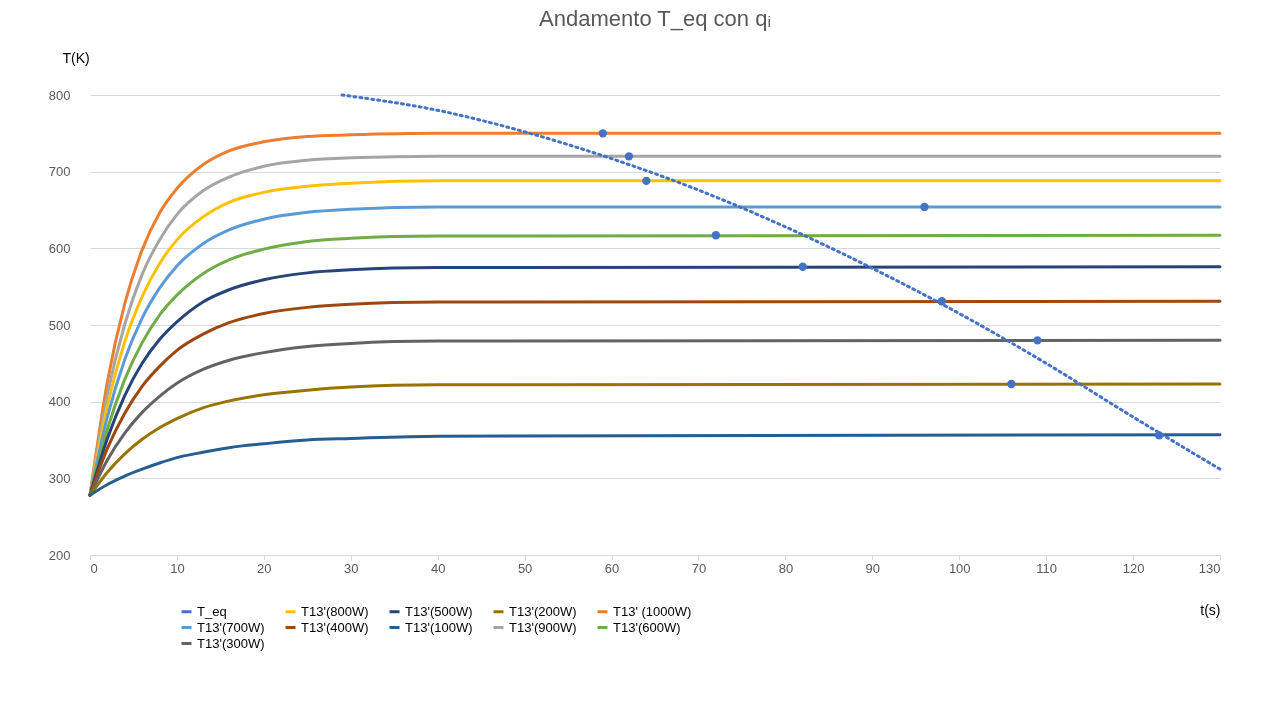  I want to click on y-tick-label: 700, so click(59, 172).